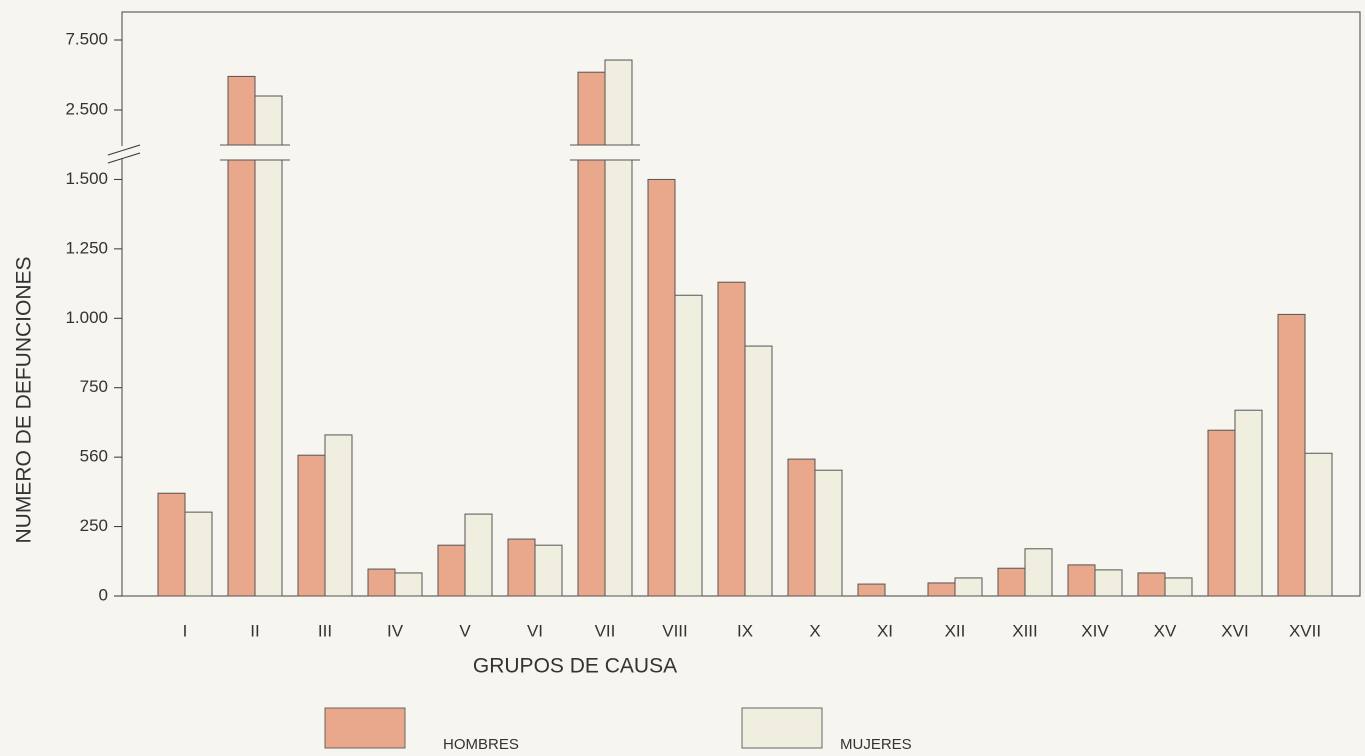  I want to click on x-tick-label: X, so click(814, 630).